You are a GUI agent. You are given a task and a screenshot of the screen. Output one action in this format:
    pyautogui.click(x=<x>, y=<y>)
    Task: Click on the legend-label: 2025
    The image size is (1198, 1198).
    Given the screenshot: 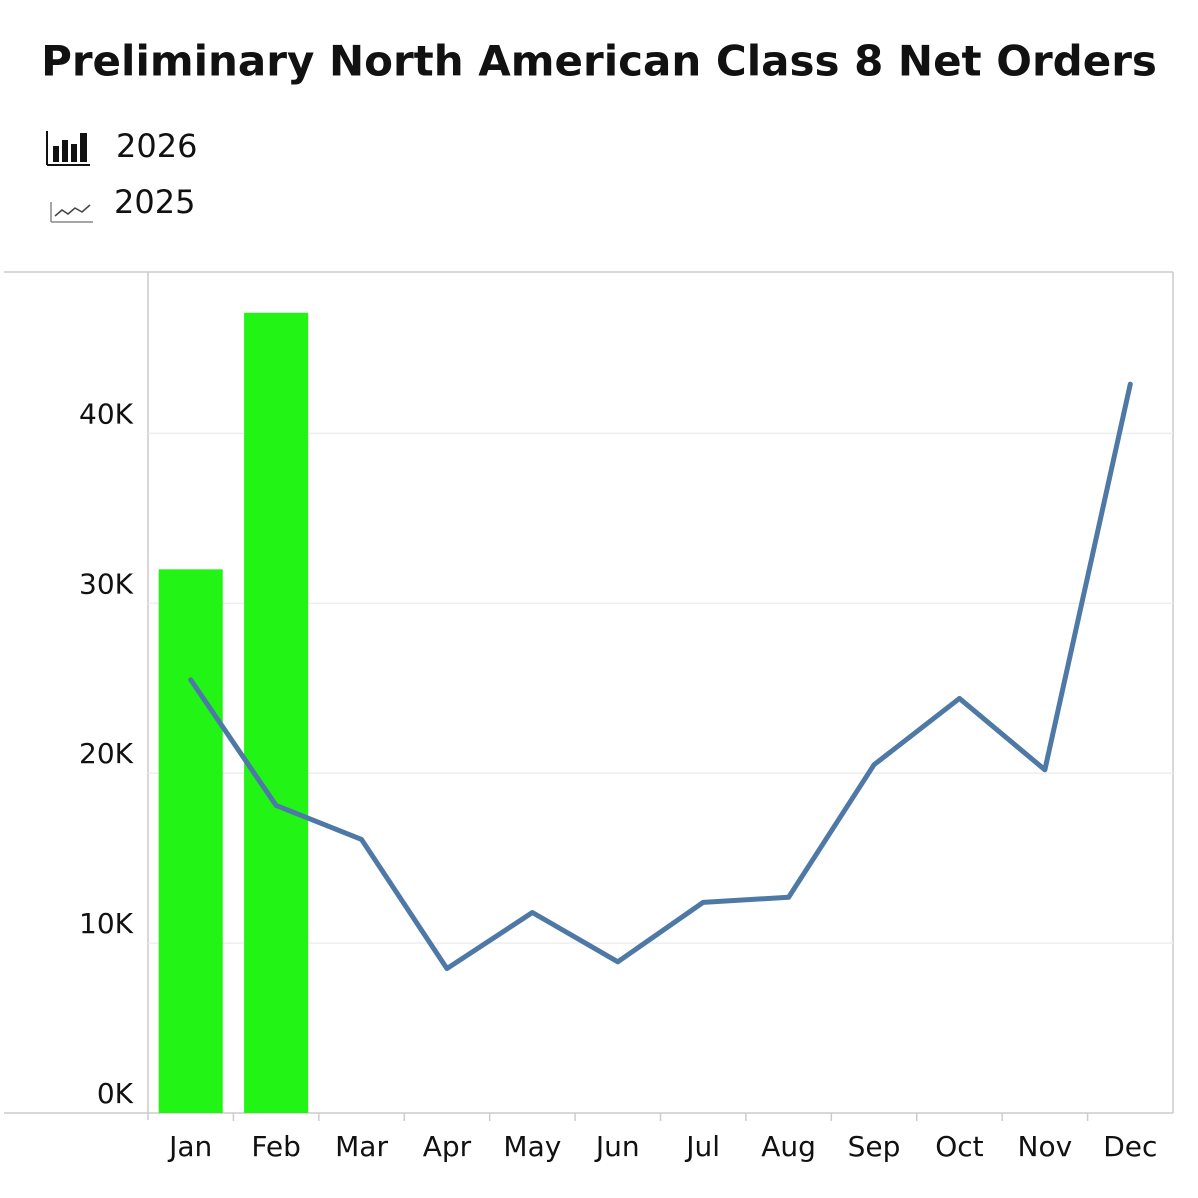 What is the action you would take?
    pyautogui.click(x=154, y=202)
    